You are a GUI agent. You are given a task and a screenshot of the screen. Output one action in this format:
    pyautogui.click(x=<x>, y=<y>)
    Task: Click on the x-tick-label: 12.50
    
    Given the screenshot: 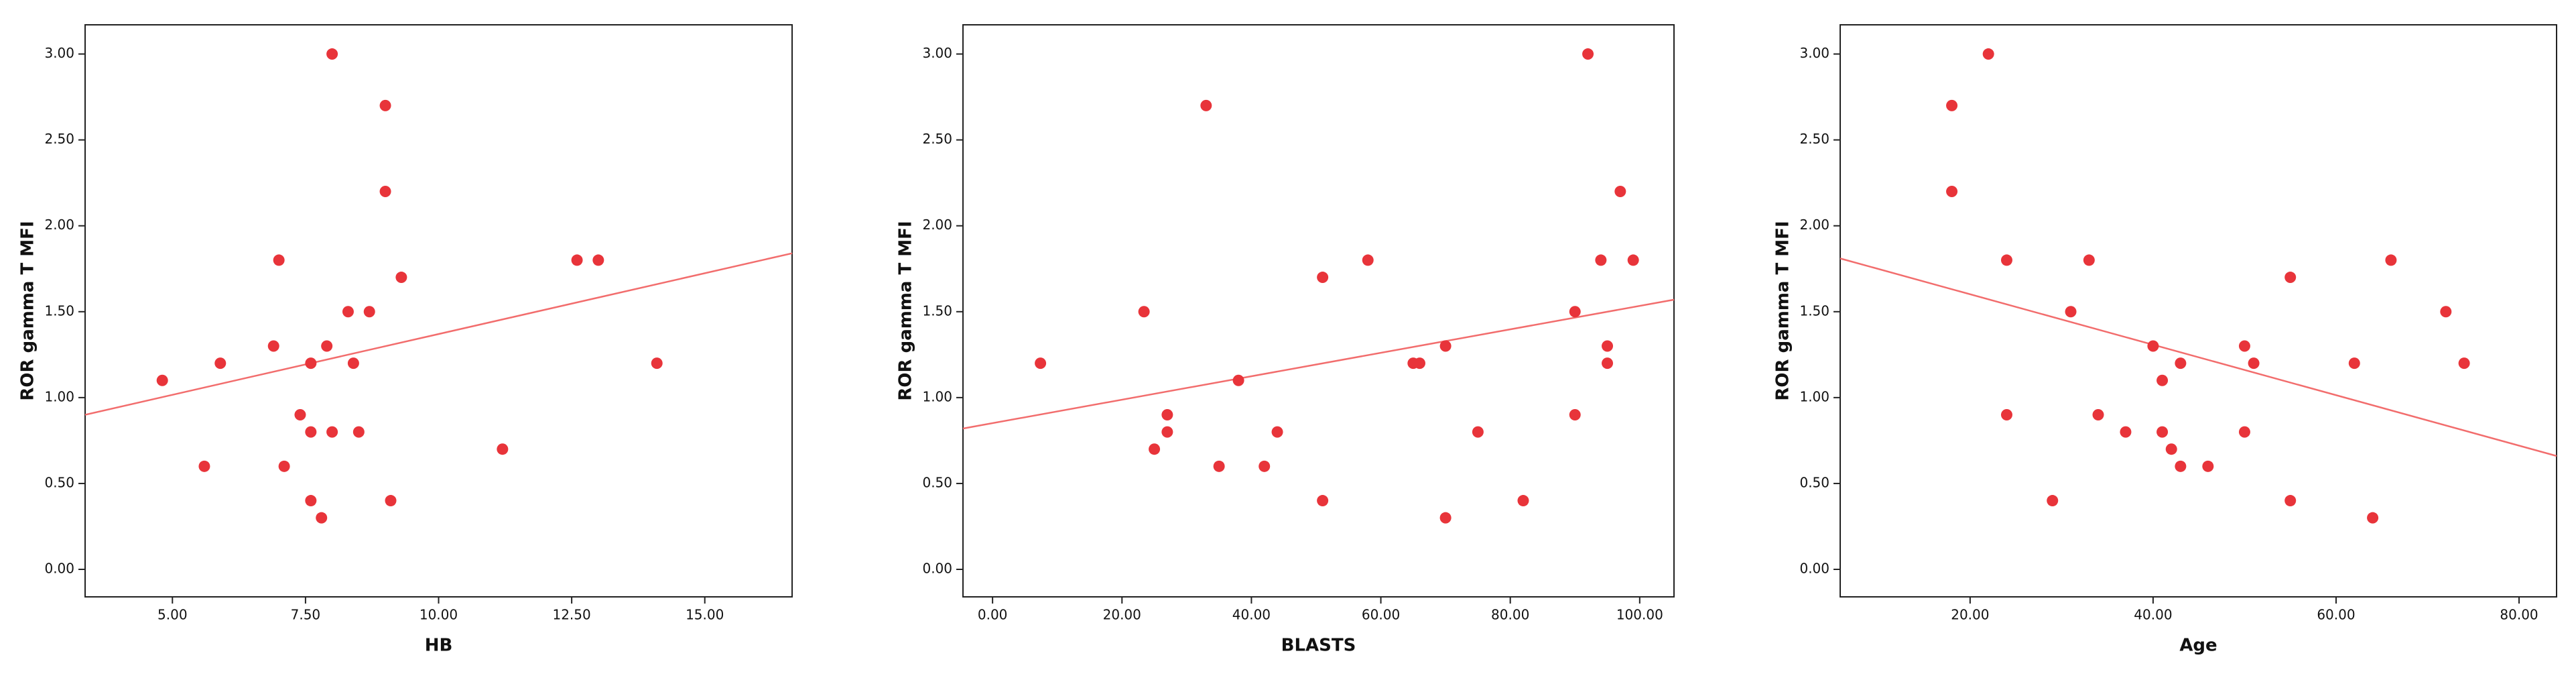 What is the action you would take?
    pyautogui.click(x=571, y=615)
    